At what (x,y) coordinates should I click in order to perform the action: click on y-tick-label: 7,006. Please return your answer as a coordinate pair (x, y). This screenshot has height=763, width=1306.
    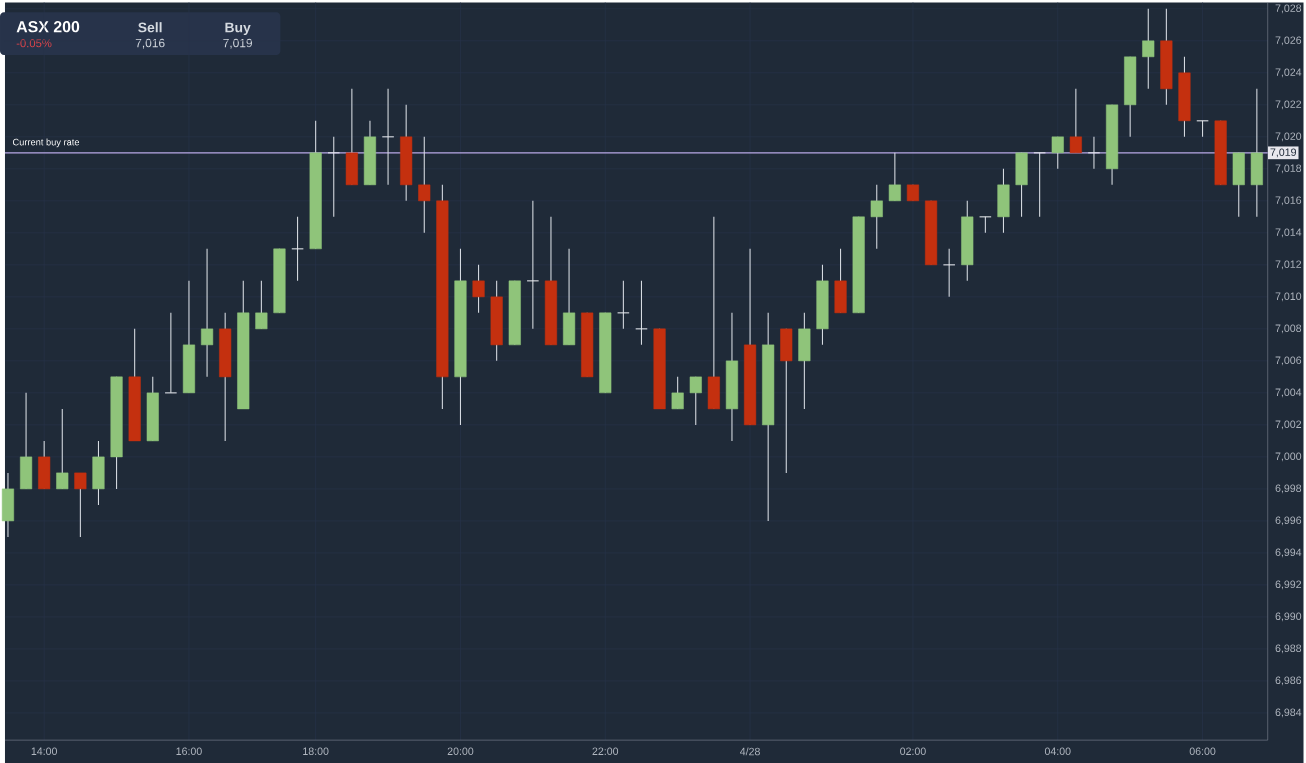
    Looking at the image, I should click on (1288, 361).